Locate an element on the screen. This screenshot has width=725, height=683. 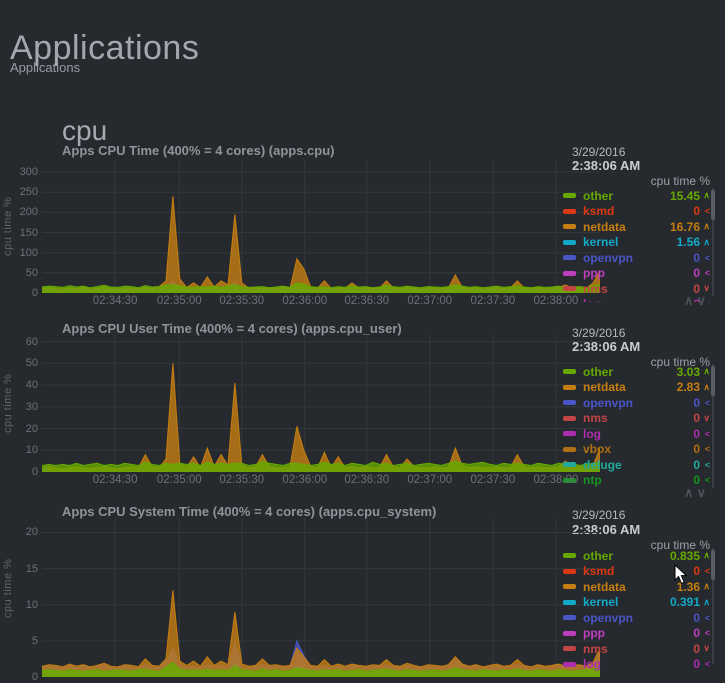
y-tick-label: 15 is located at coordinates (22, 569).